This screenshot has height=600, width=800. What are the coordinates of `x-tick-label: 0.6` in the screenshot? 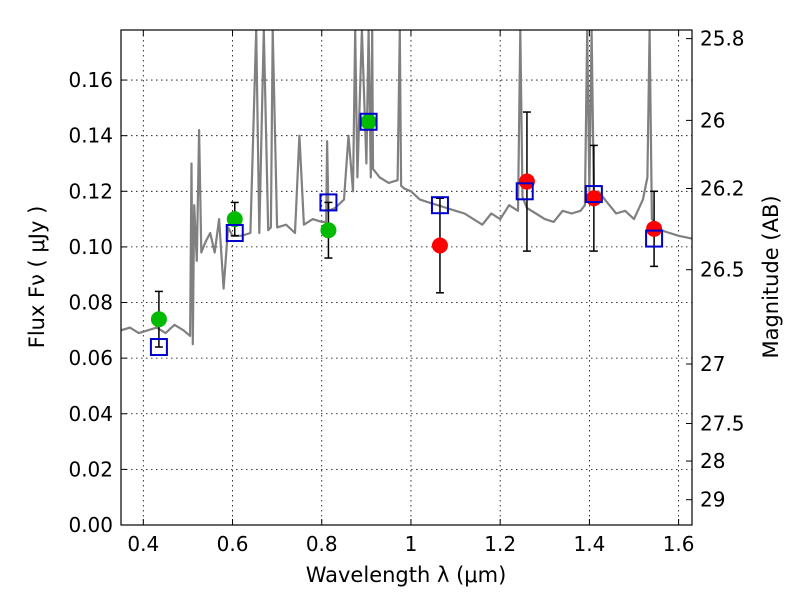 It's located at (233, 544).